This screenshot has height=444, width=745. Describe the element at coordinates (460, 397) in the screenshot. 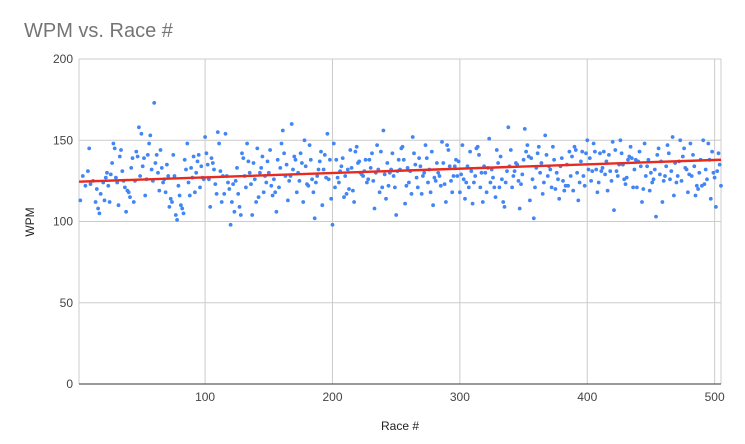

I see `x-tick-labels: 100 200 300 400 500` at that location.